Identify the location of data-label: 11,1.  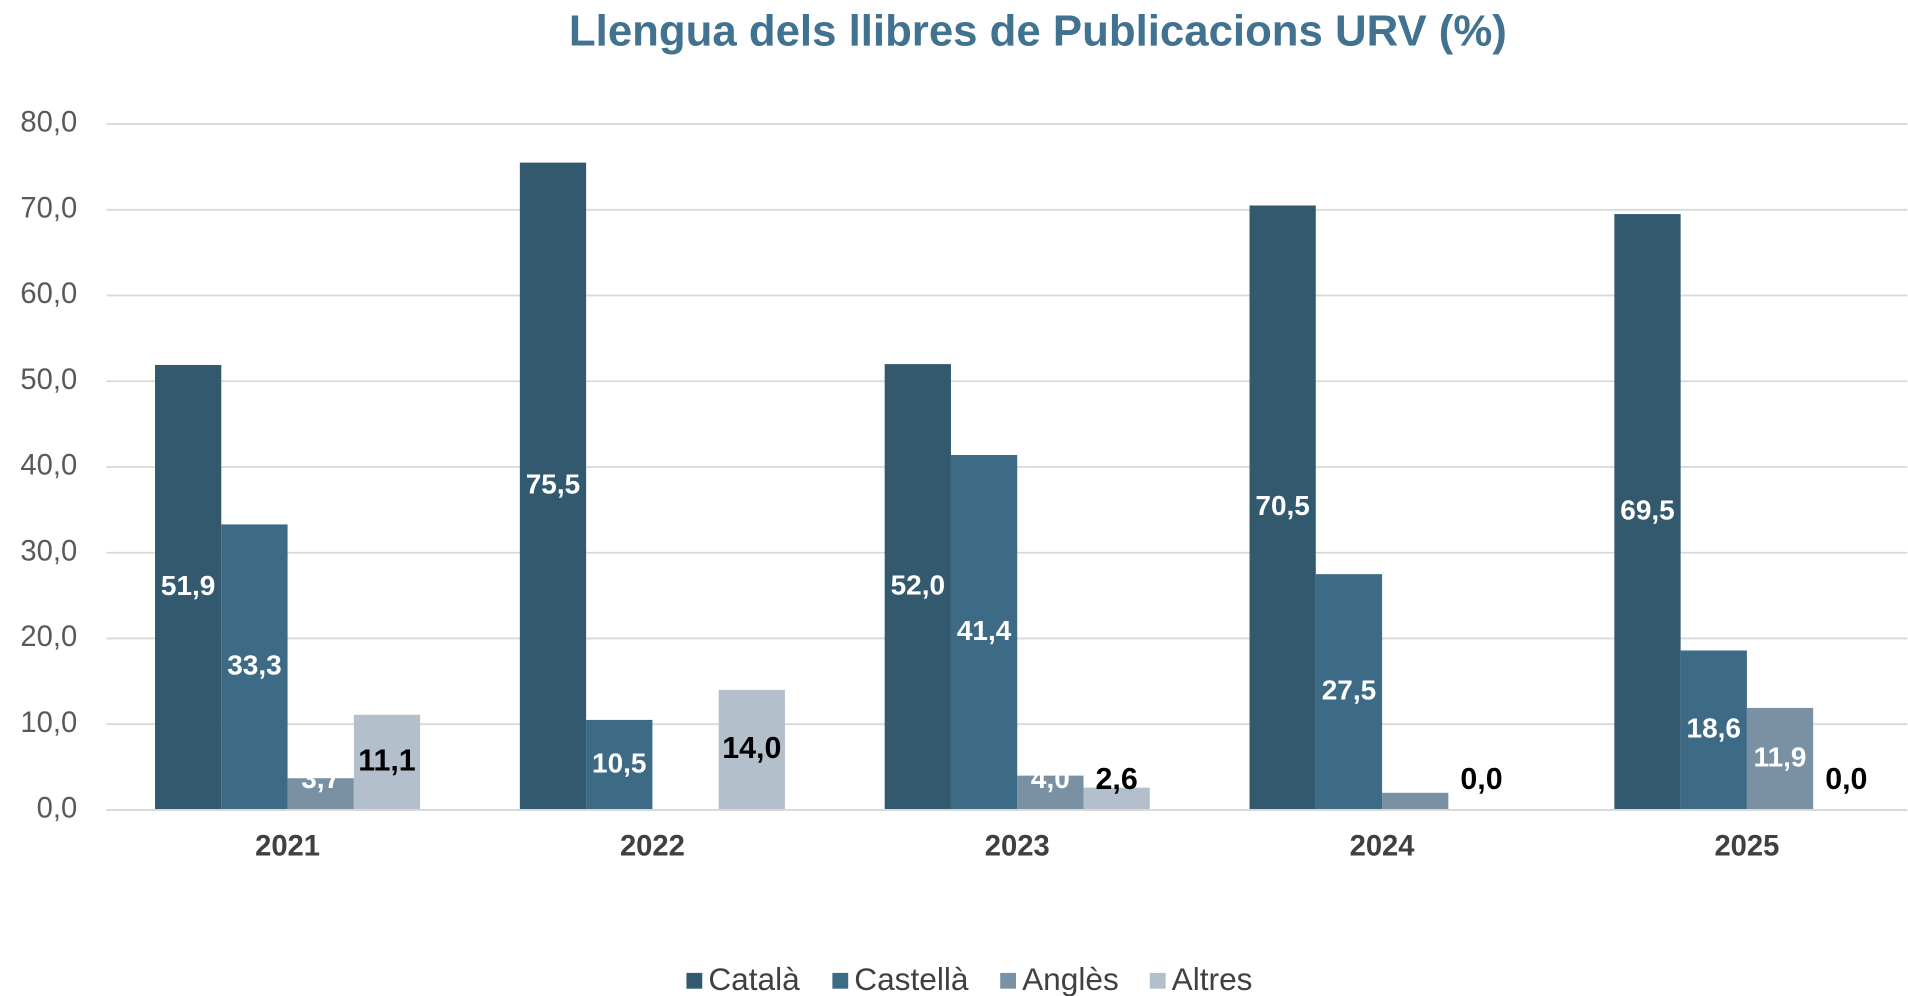
(387, 760).